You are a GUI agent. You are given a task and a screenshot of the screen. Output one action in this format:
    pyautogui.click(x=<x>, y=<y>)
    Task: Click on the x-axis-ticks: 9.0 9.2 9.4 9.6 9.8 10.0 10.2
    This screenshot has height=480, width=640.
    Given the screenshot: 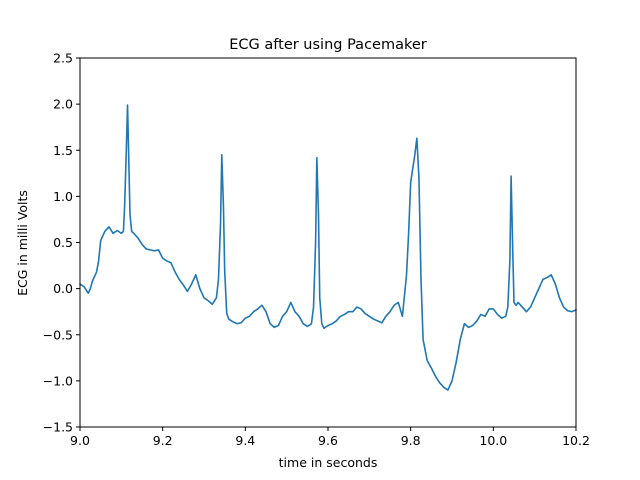 What is the action you would take?
    pyautogui.click(x=330, y=437)
    